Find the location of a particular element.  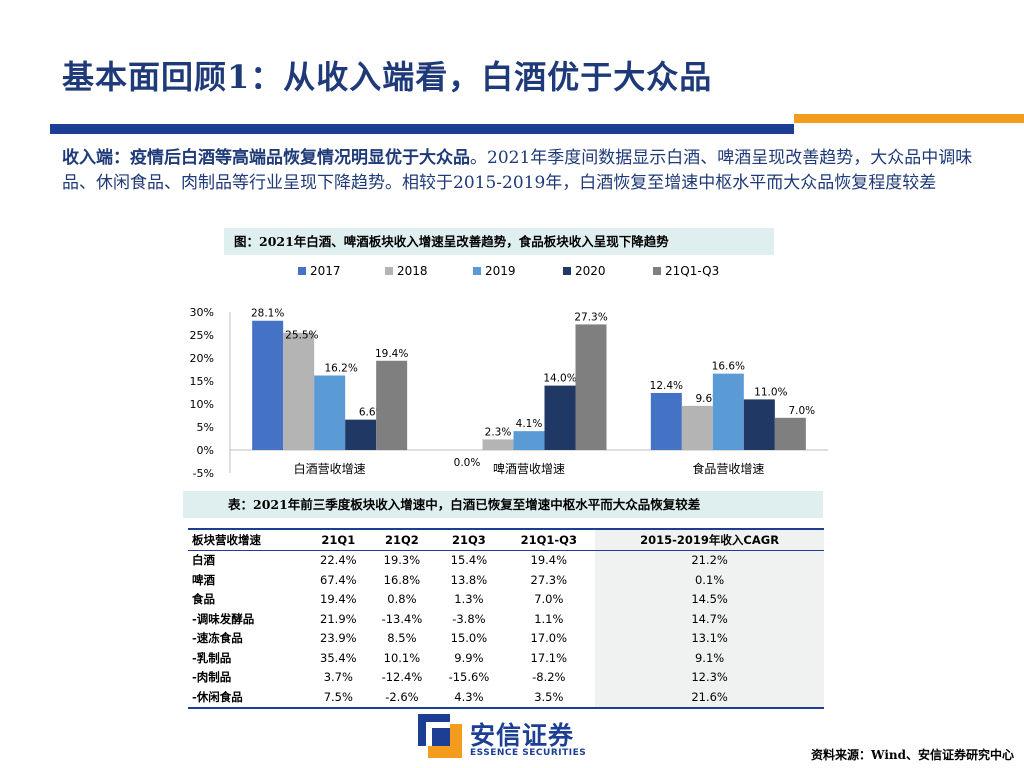

table-cell: 21.9% is located at coordinates (338, 618).